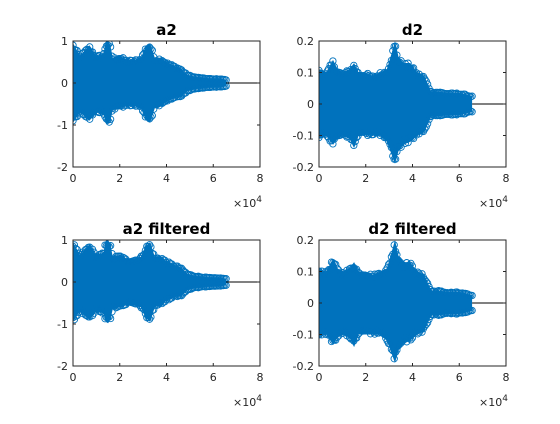 The height and width of the screenshot is (424, 560). What do you see at coordinates (306, 240) in the screenshot?
I see `y-tick-label: 0.2` at bounding box center [306, 240].